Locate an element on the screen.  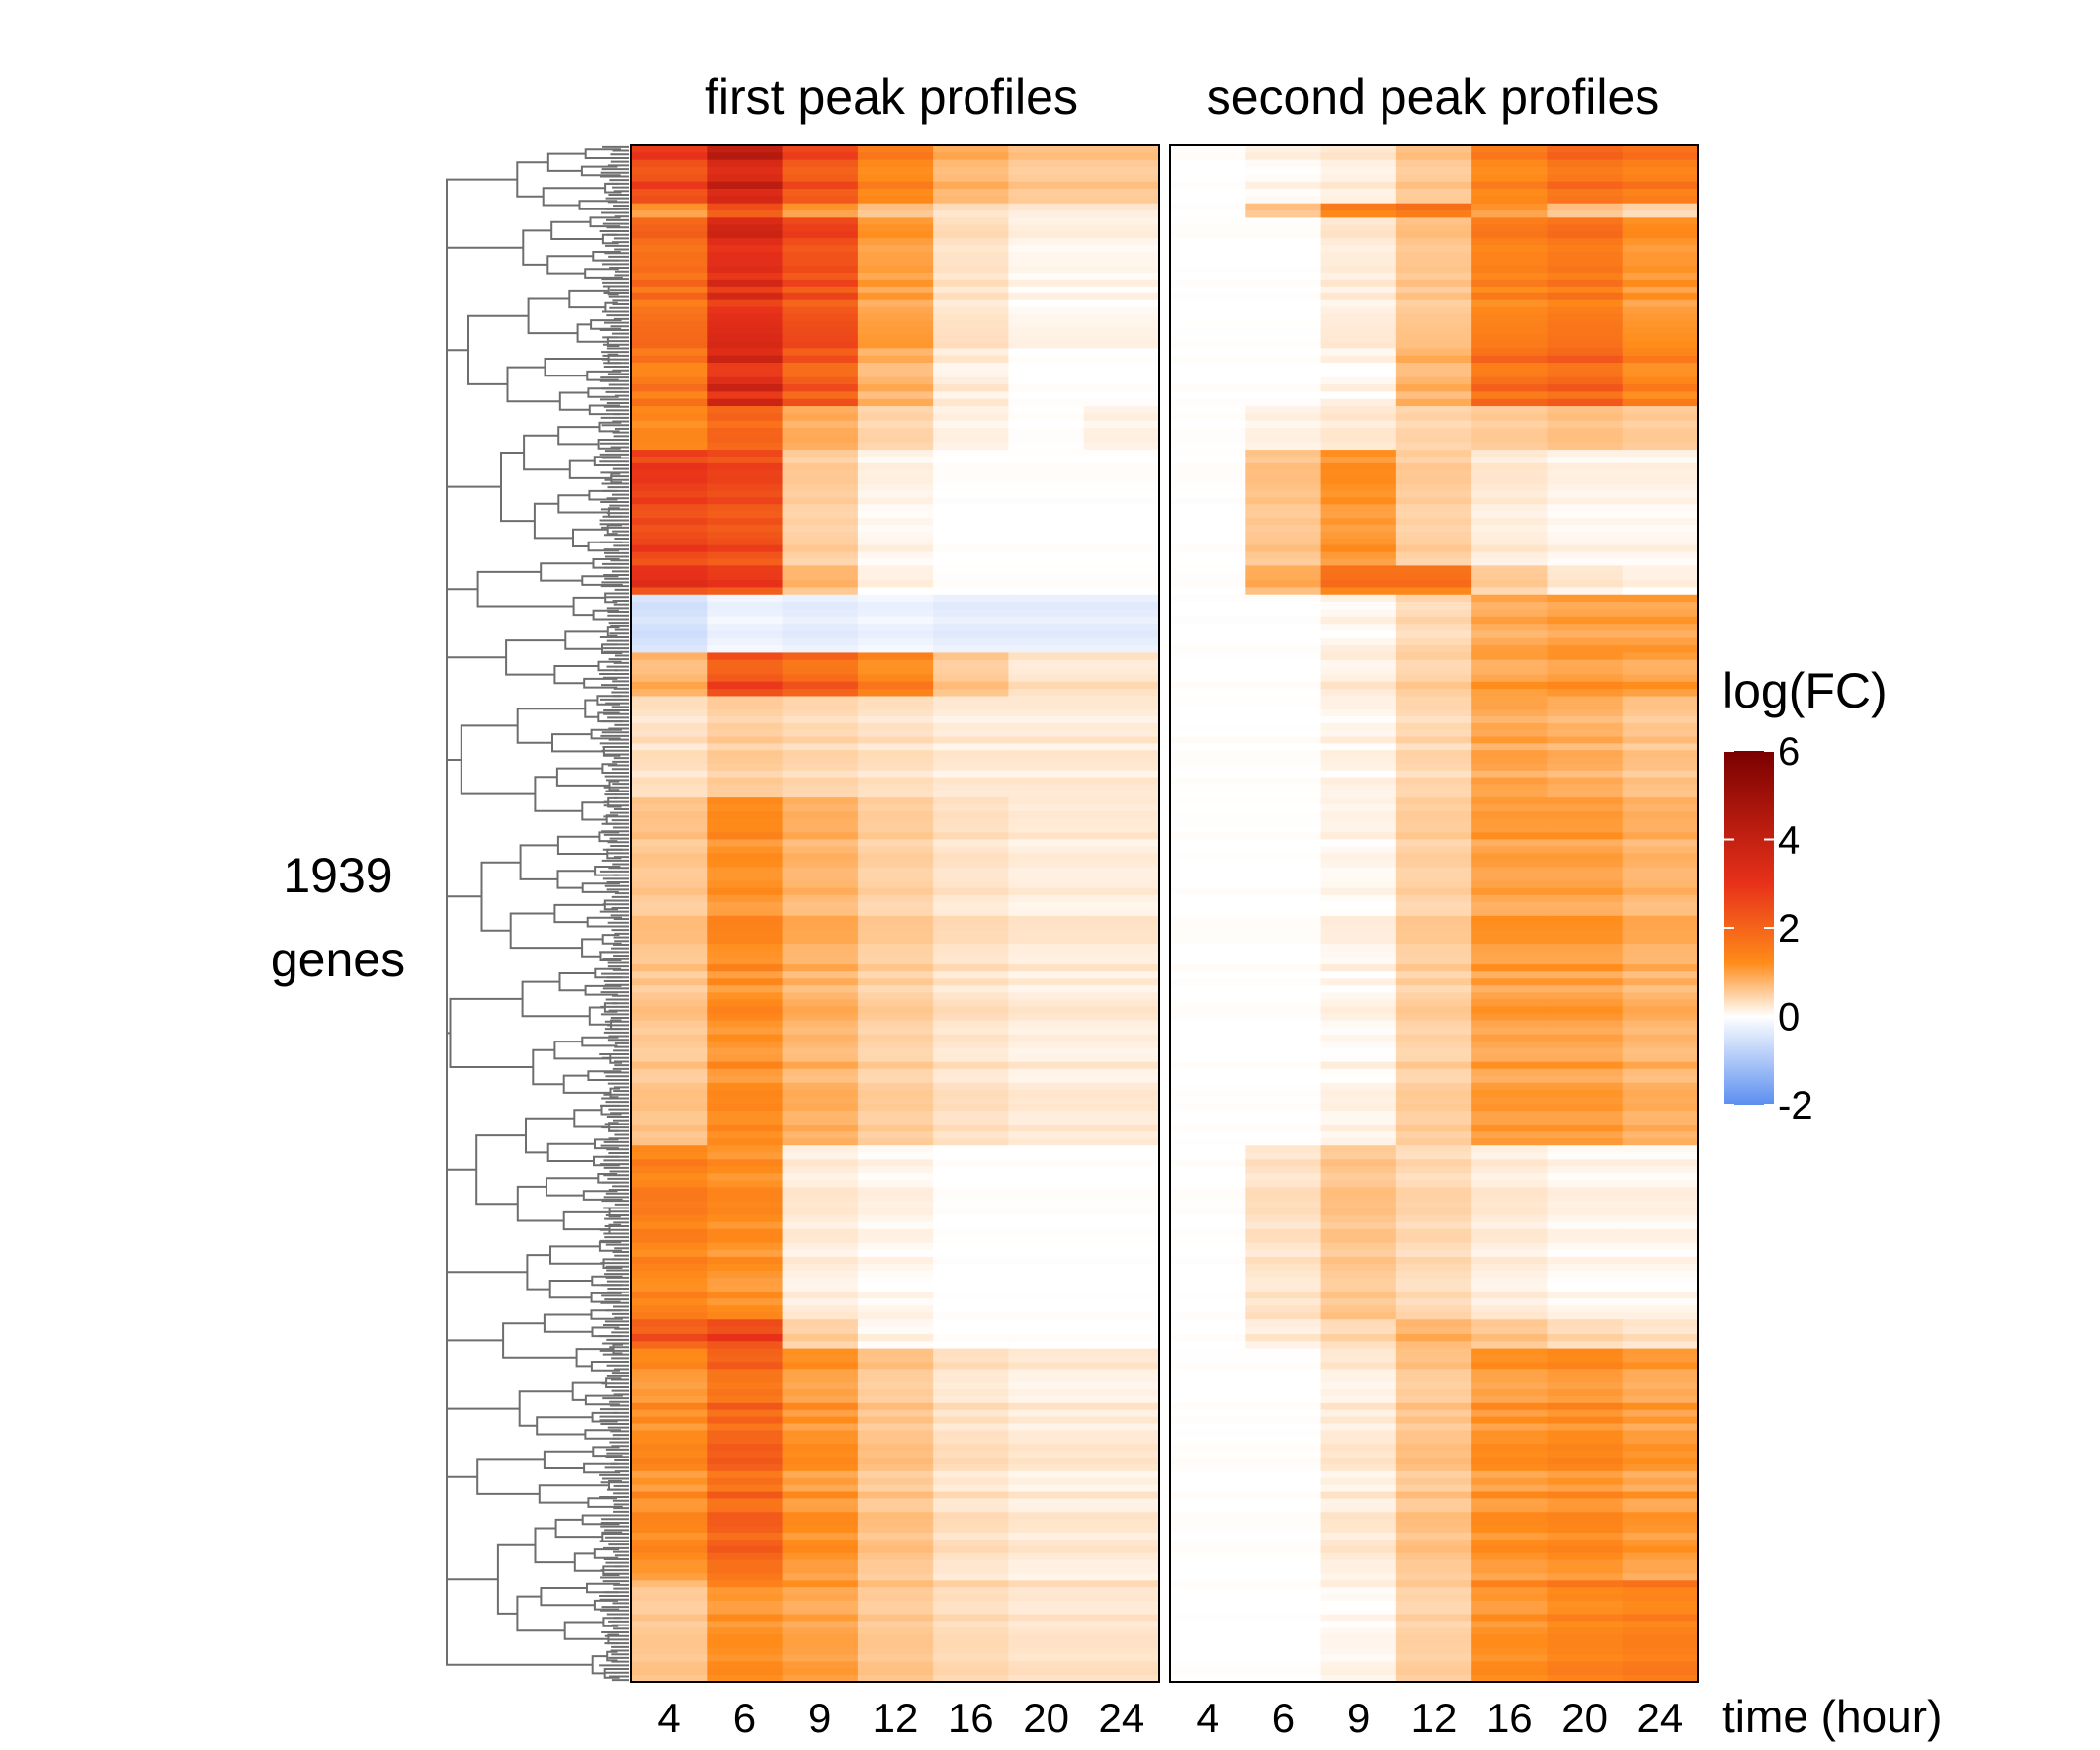
dendrogram-branch is located at coordinates (483, 1442).